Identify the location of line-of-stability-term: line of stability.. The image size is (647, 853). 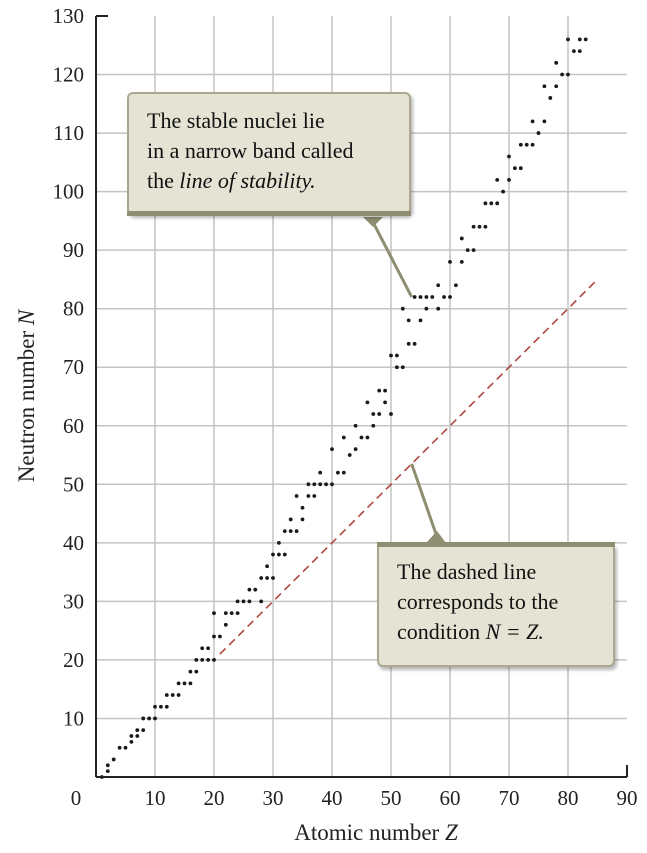
(247, 180).